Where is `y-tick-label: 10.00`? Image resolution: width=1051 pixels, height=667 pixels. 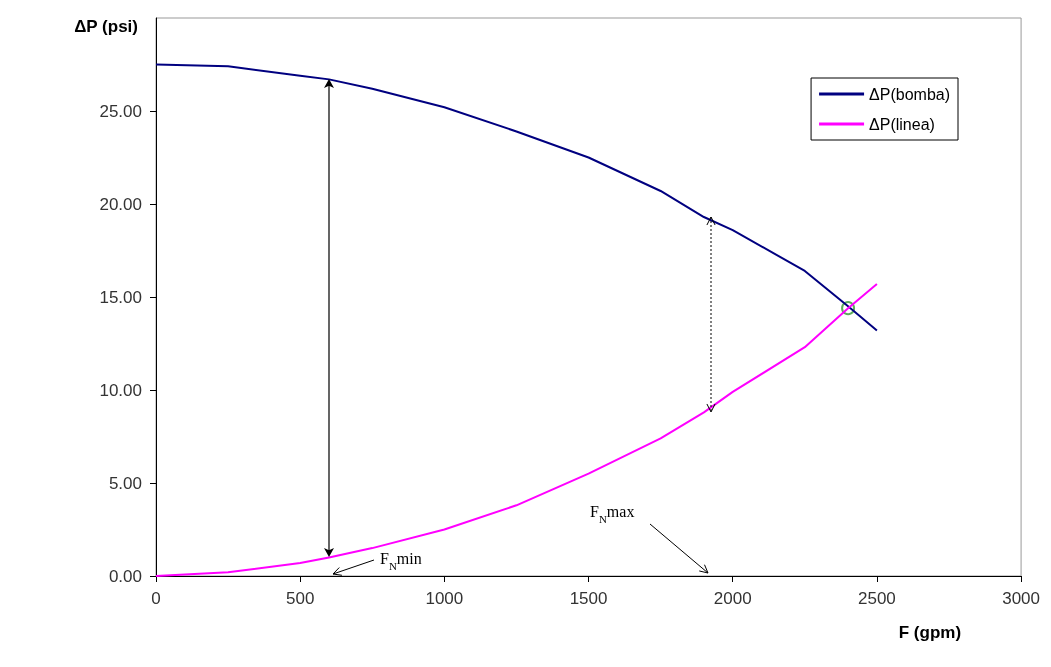 y-tick-label: 10.00 is located at coordinates (120, 390).